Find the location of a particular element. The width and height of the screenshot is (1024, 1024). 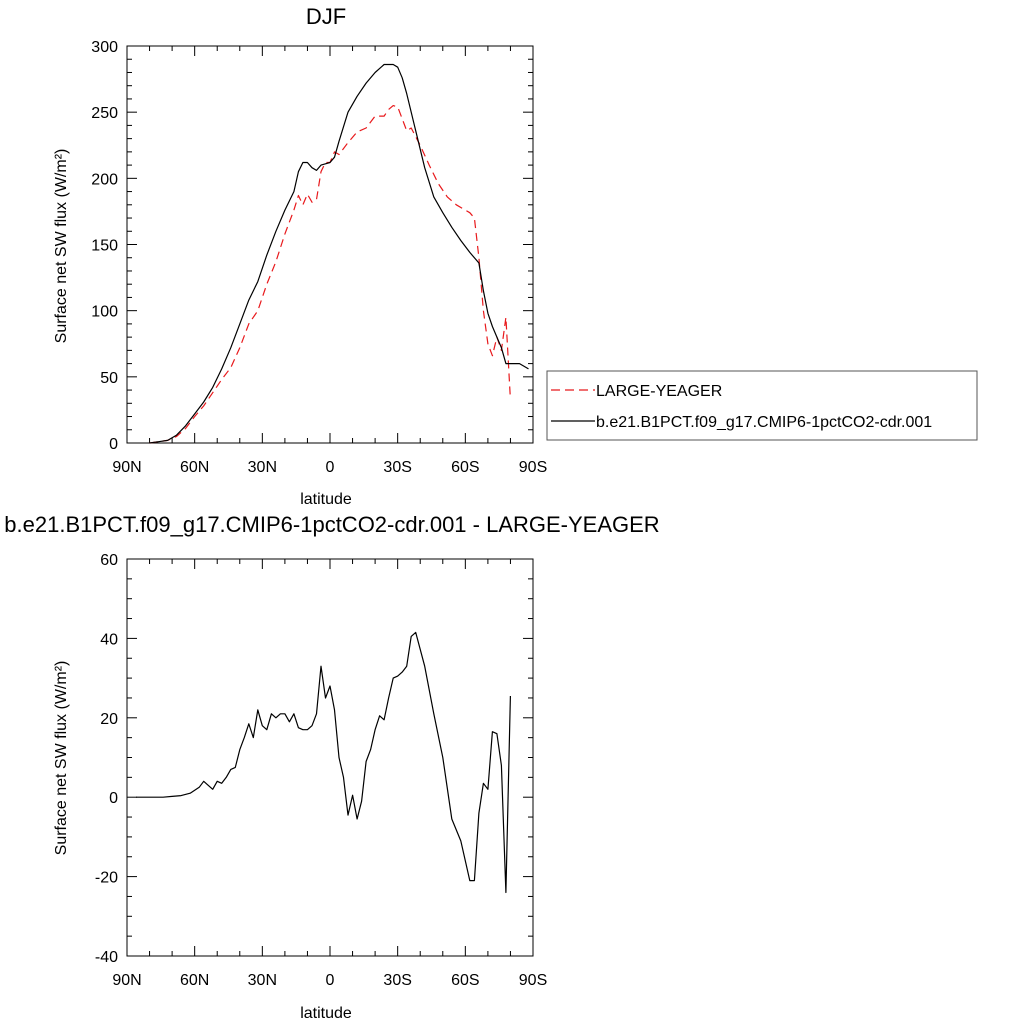

y-tick-label: 100 is located at coordinates (104, 312).